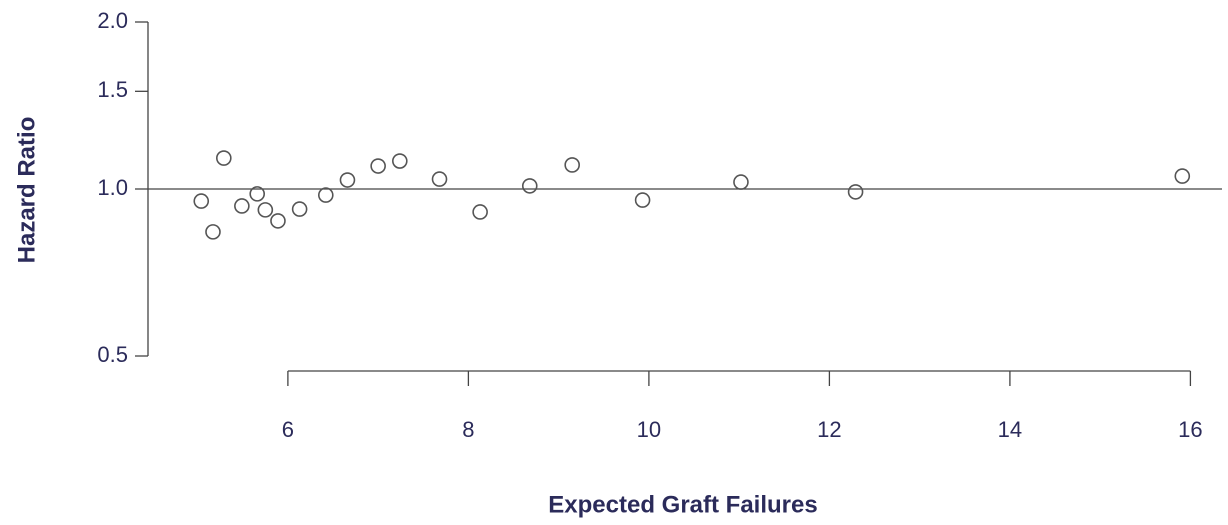  What do you see at coordinates (829, 429) in the screenshot?
I see `x-tick-label: 12` at bounding box center [829, 429].